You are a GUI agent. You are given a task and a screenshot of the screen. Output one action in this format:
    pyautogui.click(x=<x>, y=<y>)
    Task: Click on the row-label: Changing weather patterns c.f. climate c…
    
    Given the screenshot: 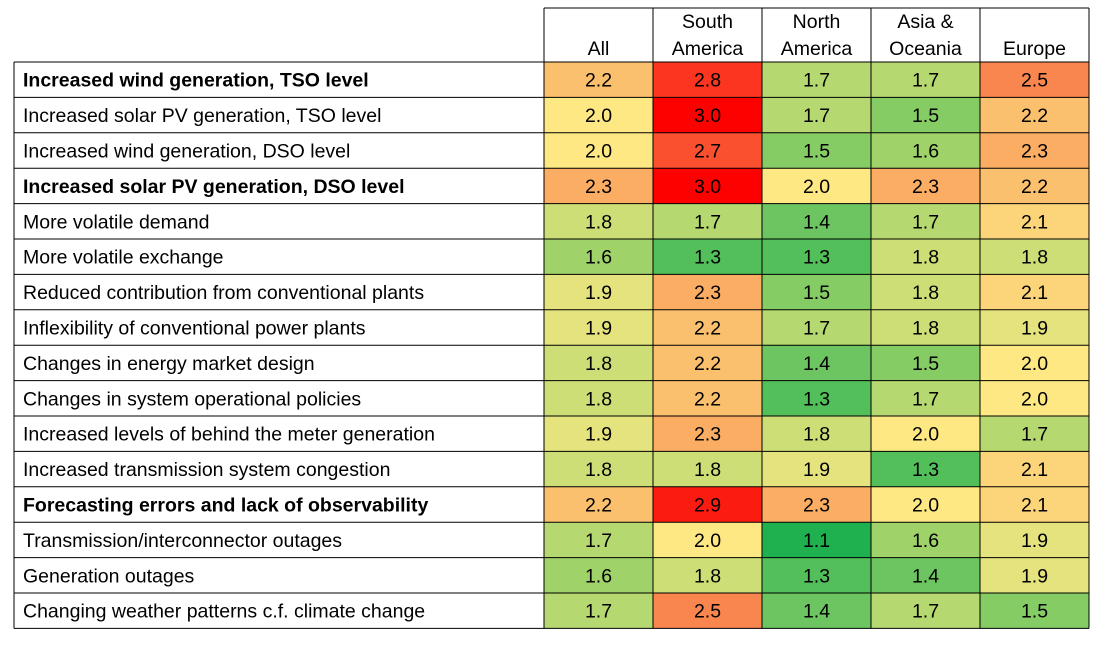 What is the action you would take?
    pyautogui.click(x=224, y=612)
    